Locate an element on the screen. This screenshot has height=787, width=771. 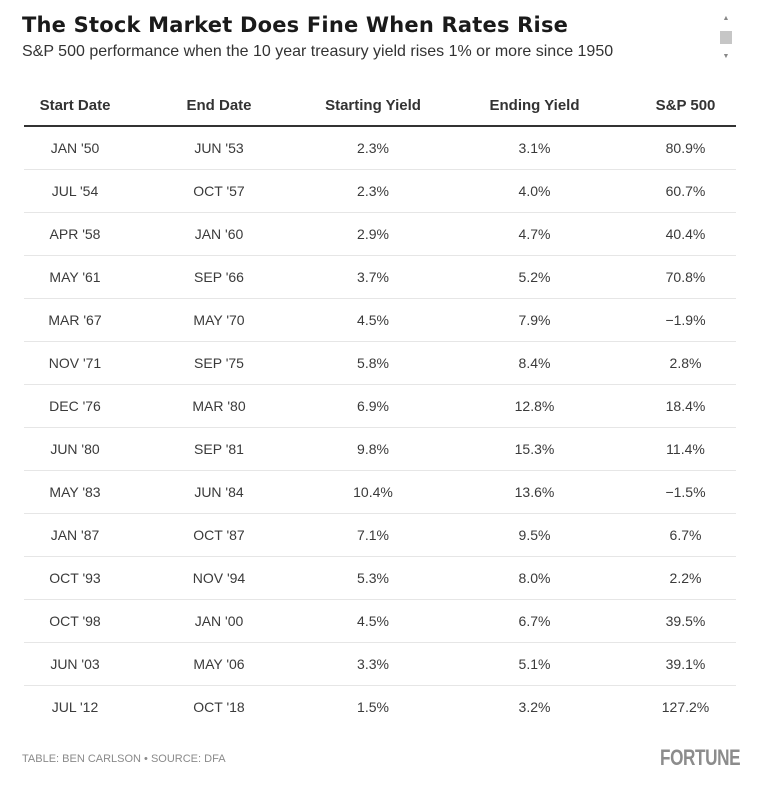
vertical-scrollbar: ▲ ▼ is located at coordinates (726, 39).